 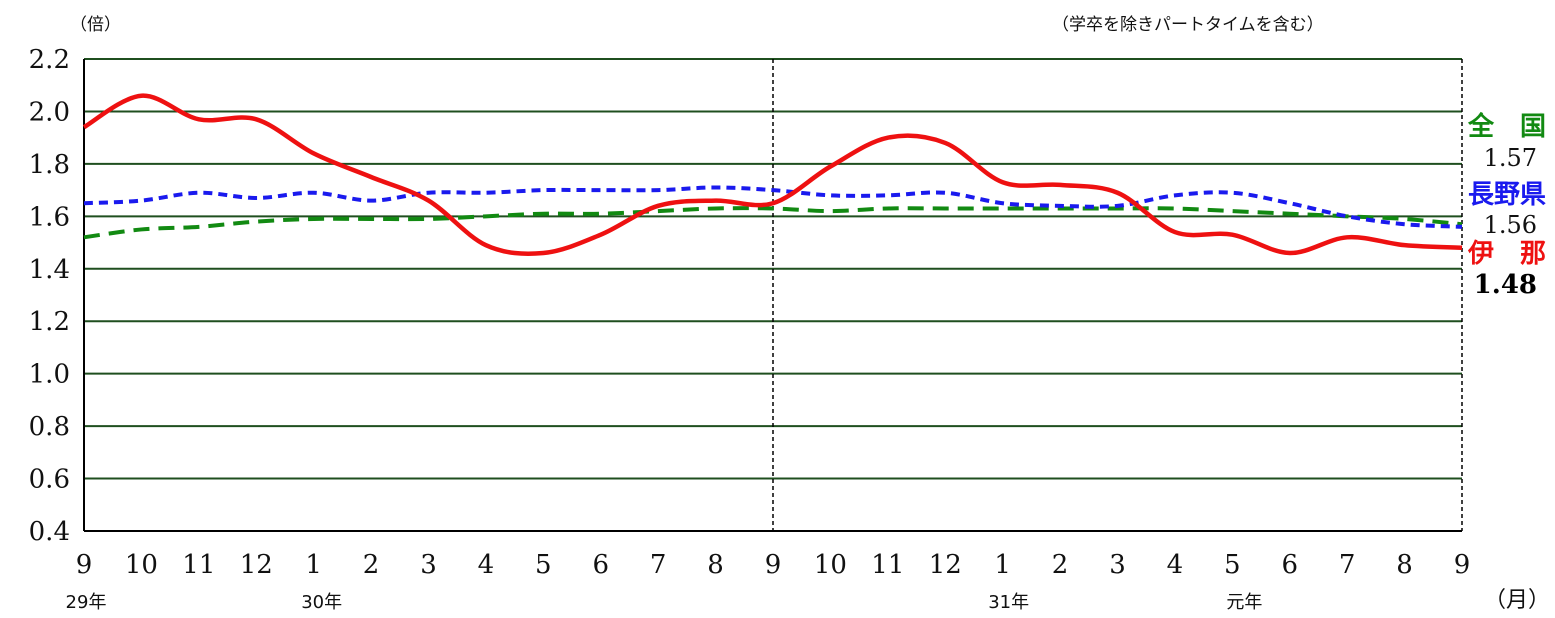 I want to click on series-end-value: 1.57, so click(x=1510, y=158).